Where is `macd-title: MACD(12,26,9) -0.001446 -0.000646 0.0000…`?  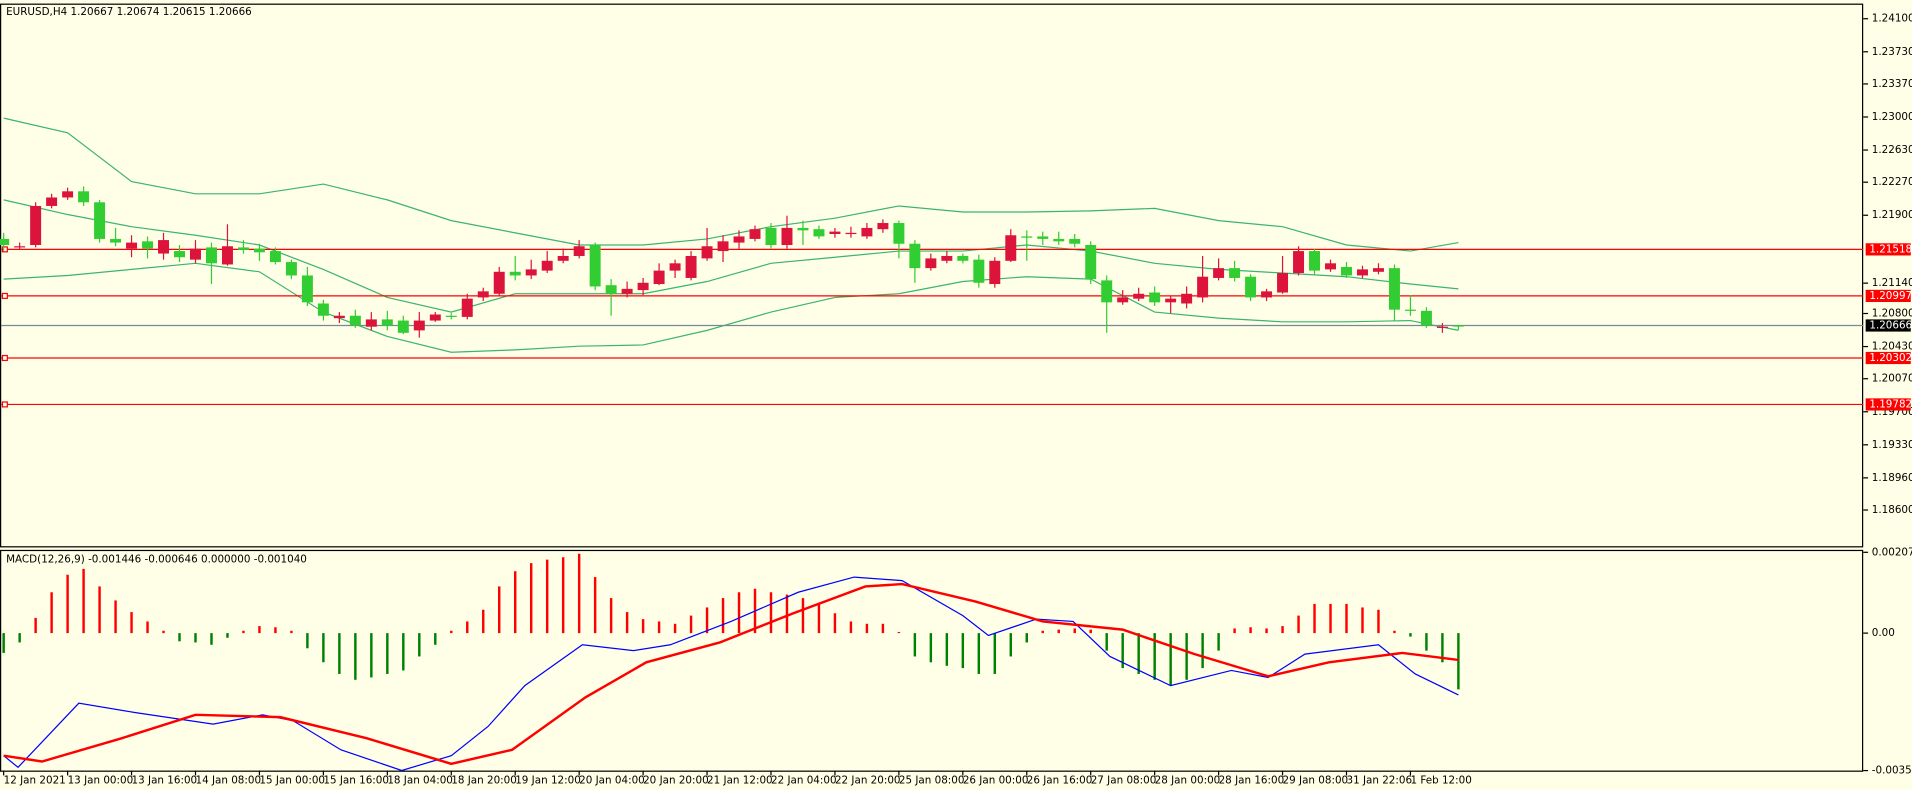
macd-title: MACD(12,26,9) -0.001446 -0.000646 0.0000… is located at coordinates (156, 560).